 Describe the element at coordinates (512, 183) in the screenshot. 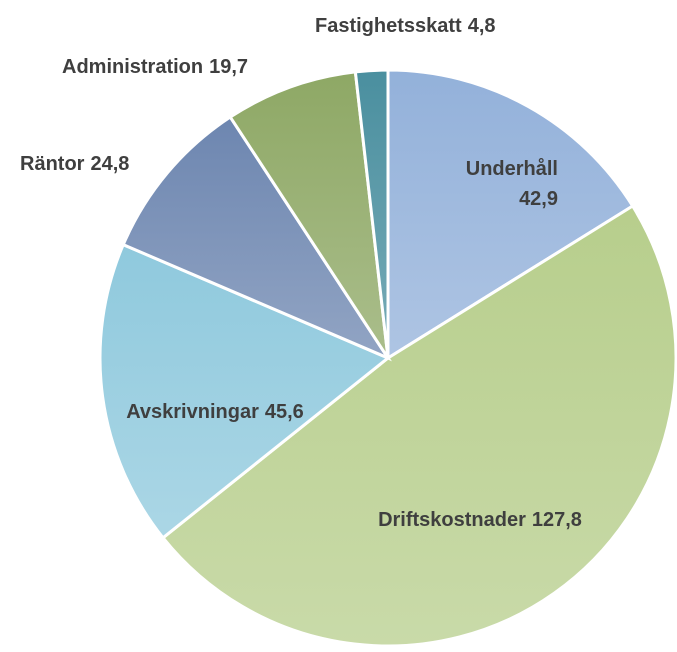

I see `slice-label: Underhåll 42,9` at that location.